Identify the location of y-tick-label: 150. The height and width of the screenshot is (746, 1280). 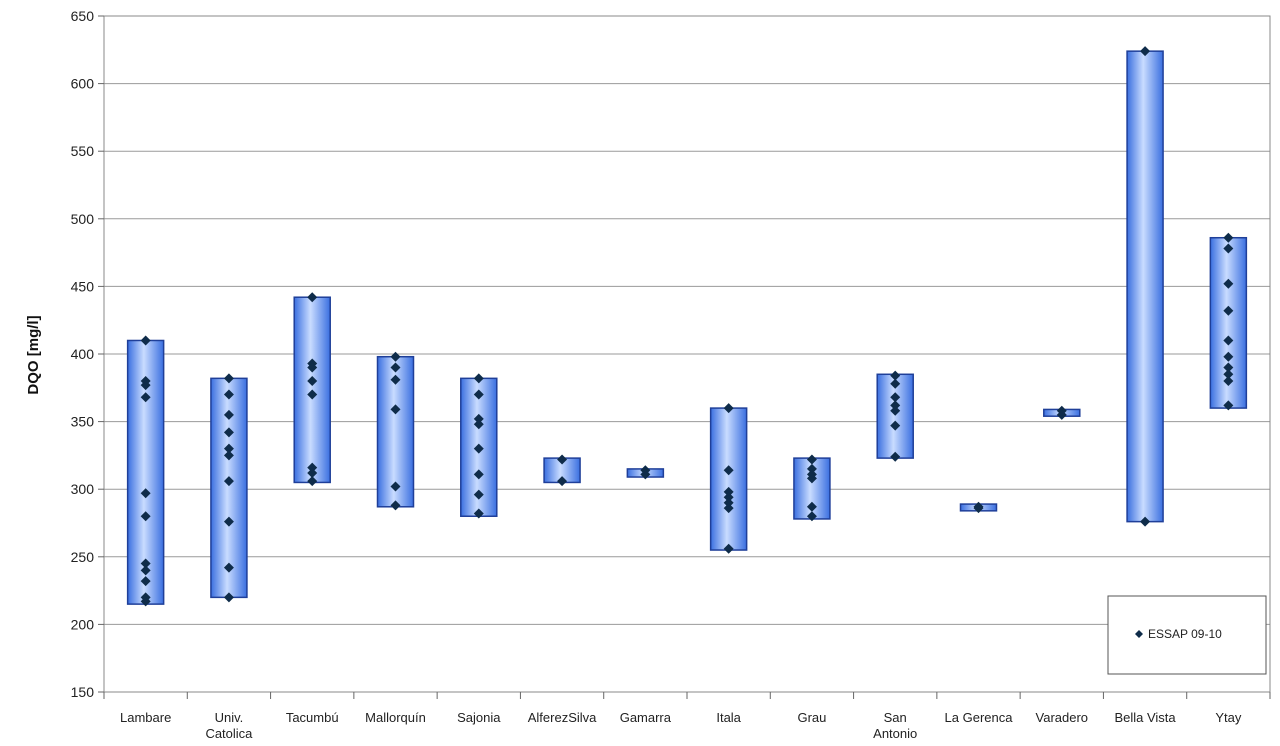
(83, 692).